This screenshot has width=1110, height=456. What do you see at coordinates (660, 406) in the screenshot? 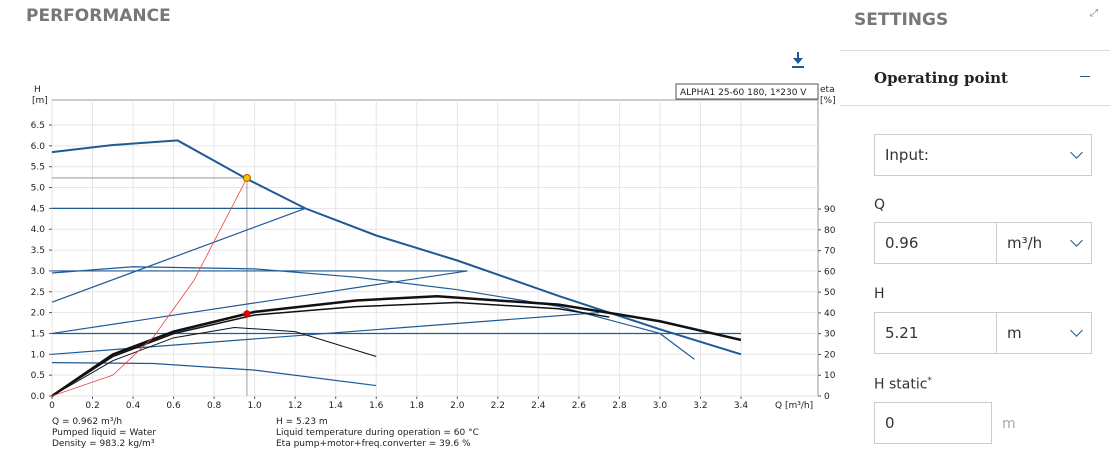
I see `x-tick-label: 3.0` at bounding box center [660, 406].